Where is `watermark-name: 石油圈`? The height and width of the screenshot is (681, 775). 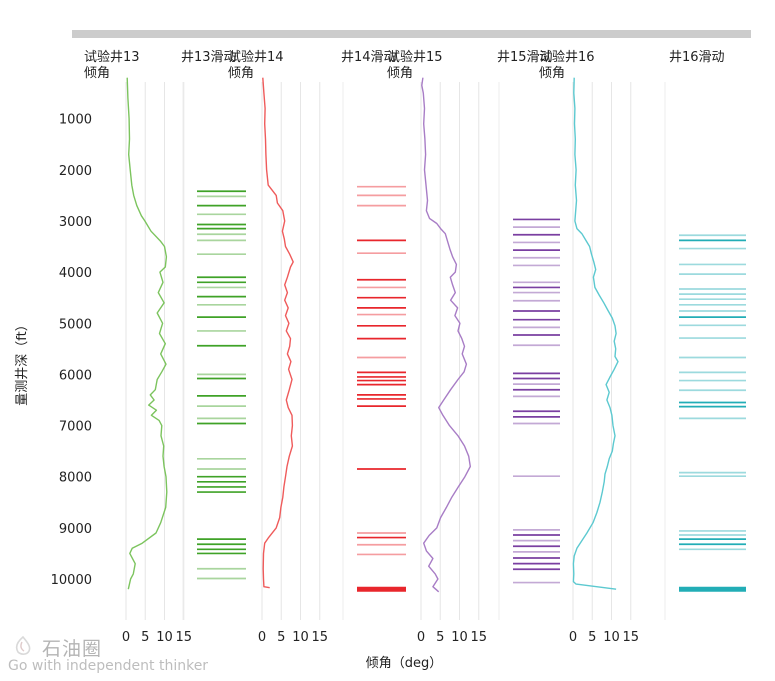
watermark-name: 石油圈 is located at coordinates (72, 649).